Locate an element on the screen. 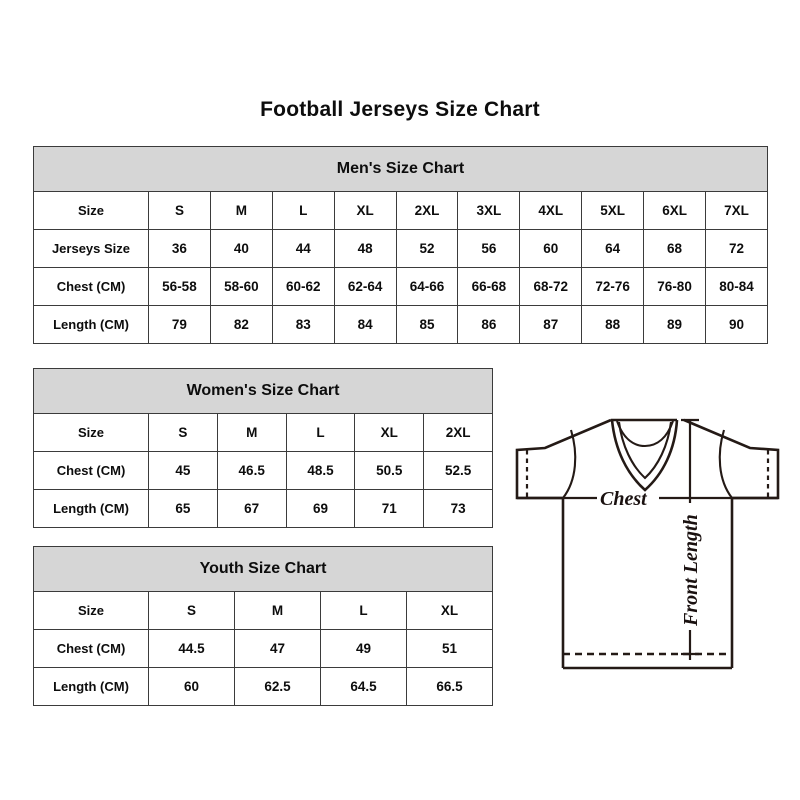  right-sleeve-outline is located at coordinates (731, 459).